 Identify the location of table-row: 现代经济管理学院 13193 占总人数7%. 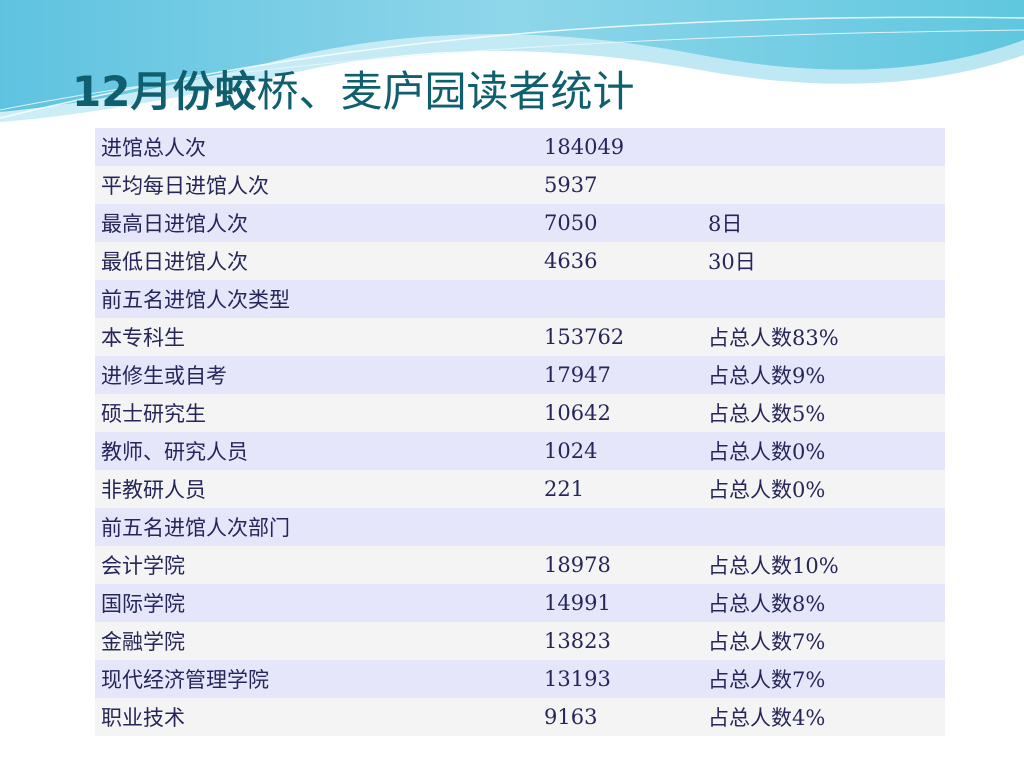
(520, 679).